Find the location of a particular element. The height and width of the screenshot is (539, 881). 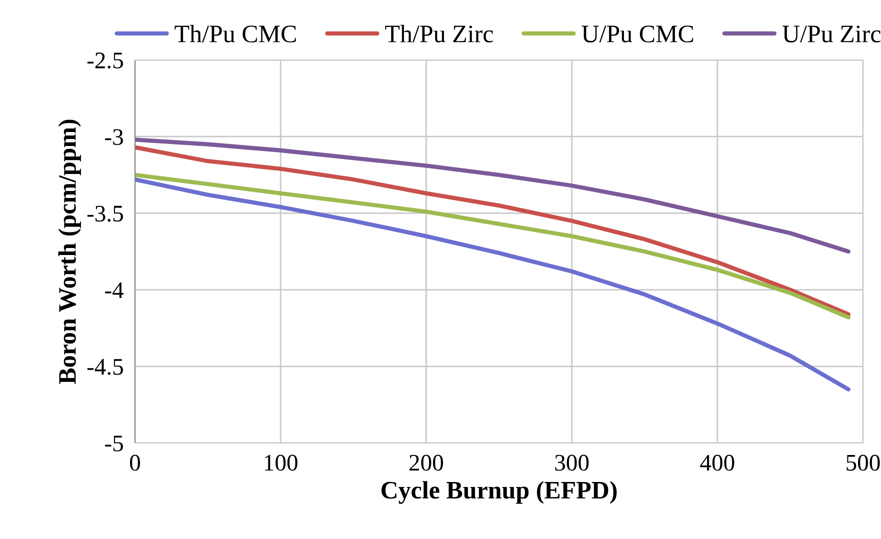

x-tick-label: 0 is located at coordinates (135, 462).